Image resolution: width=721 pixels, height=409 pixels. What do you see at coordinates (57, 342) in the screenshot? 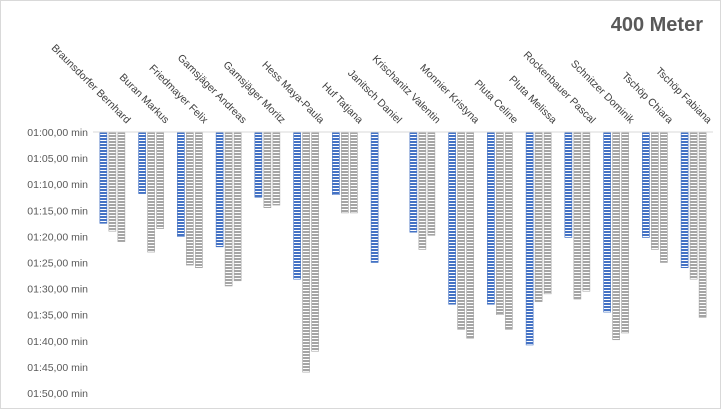
I see `y-tick-label: 01:40,00 min` at bounding box center [57, 342].